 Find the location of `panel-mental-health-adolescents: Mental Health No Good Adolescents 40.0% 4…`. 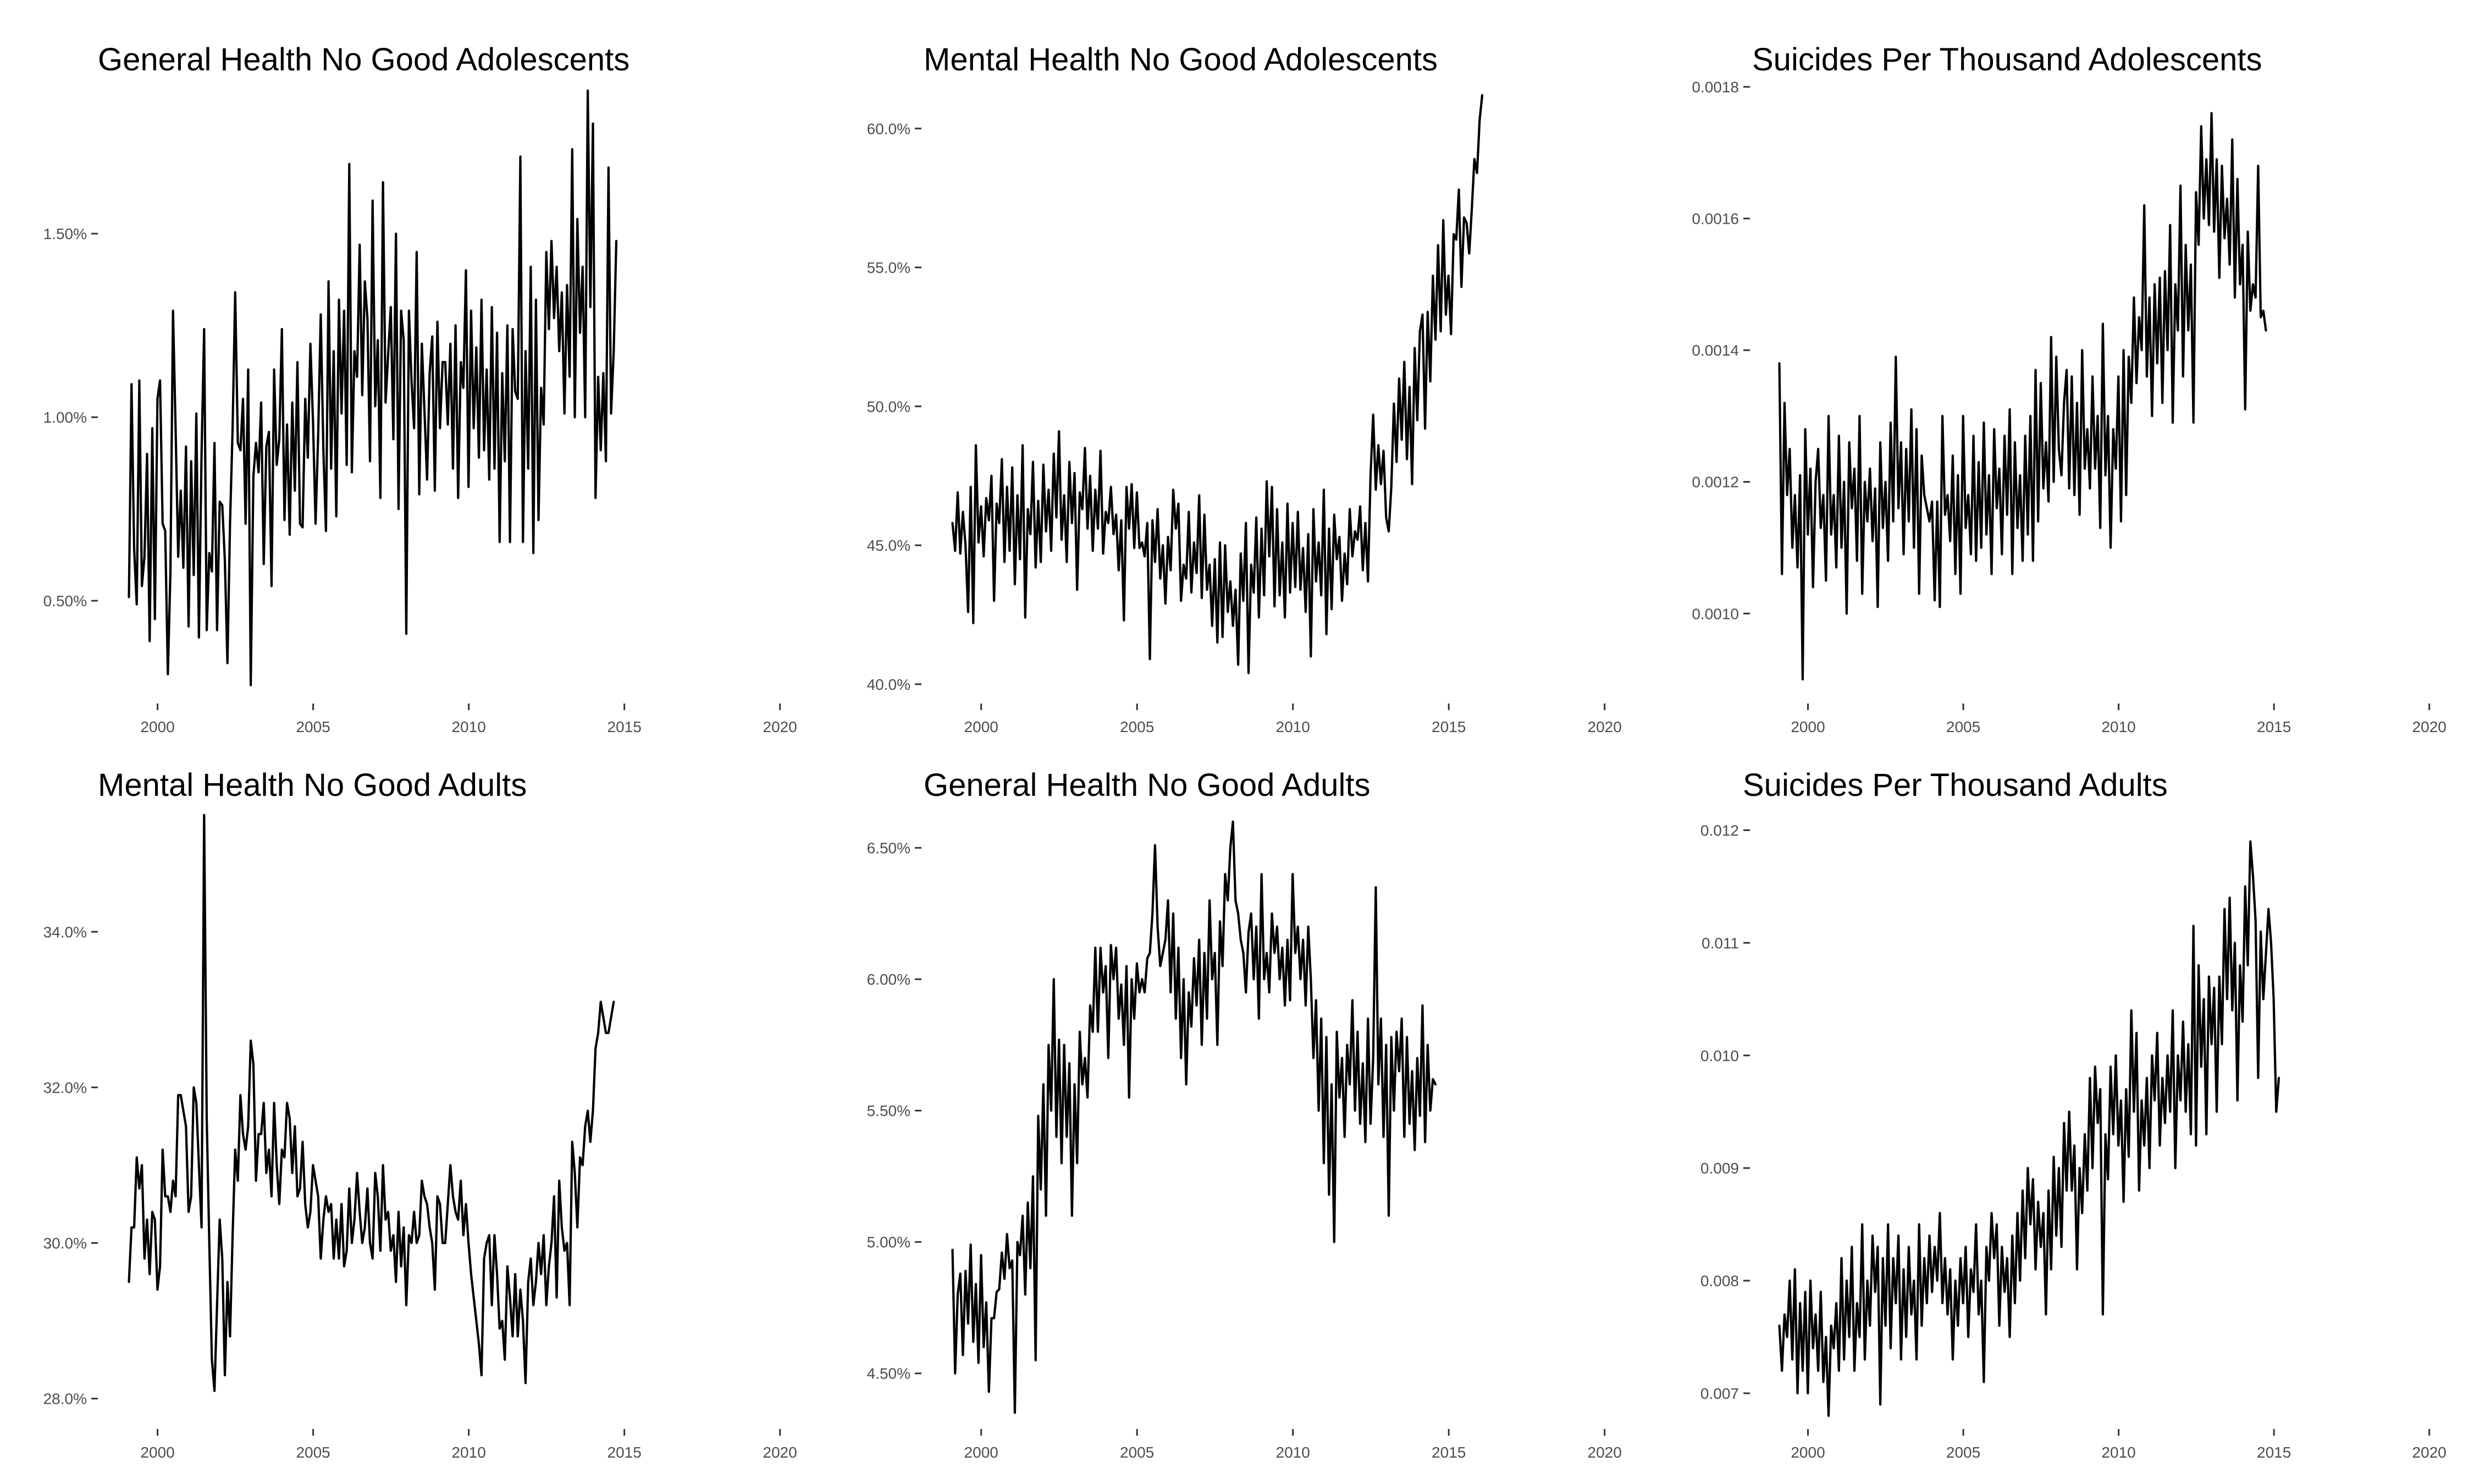

panel-mental-health-adolescents: Mental Health No Good Adolescents 40.0% 4… is located at coordinates (1244, 388).